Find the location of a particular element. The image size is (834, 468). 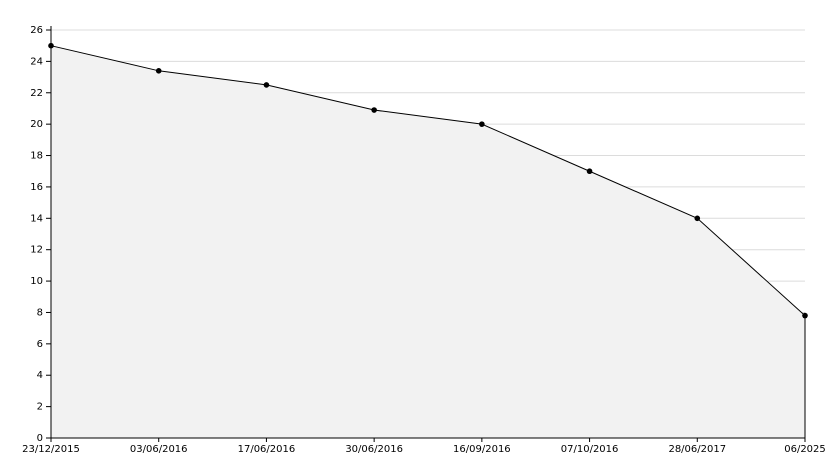

y-tick-label: 12 is located at coordinates (36, 250).